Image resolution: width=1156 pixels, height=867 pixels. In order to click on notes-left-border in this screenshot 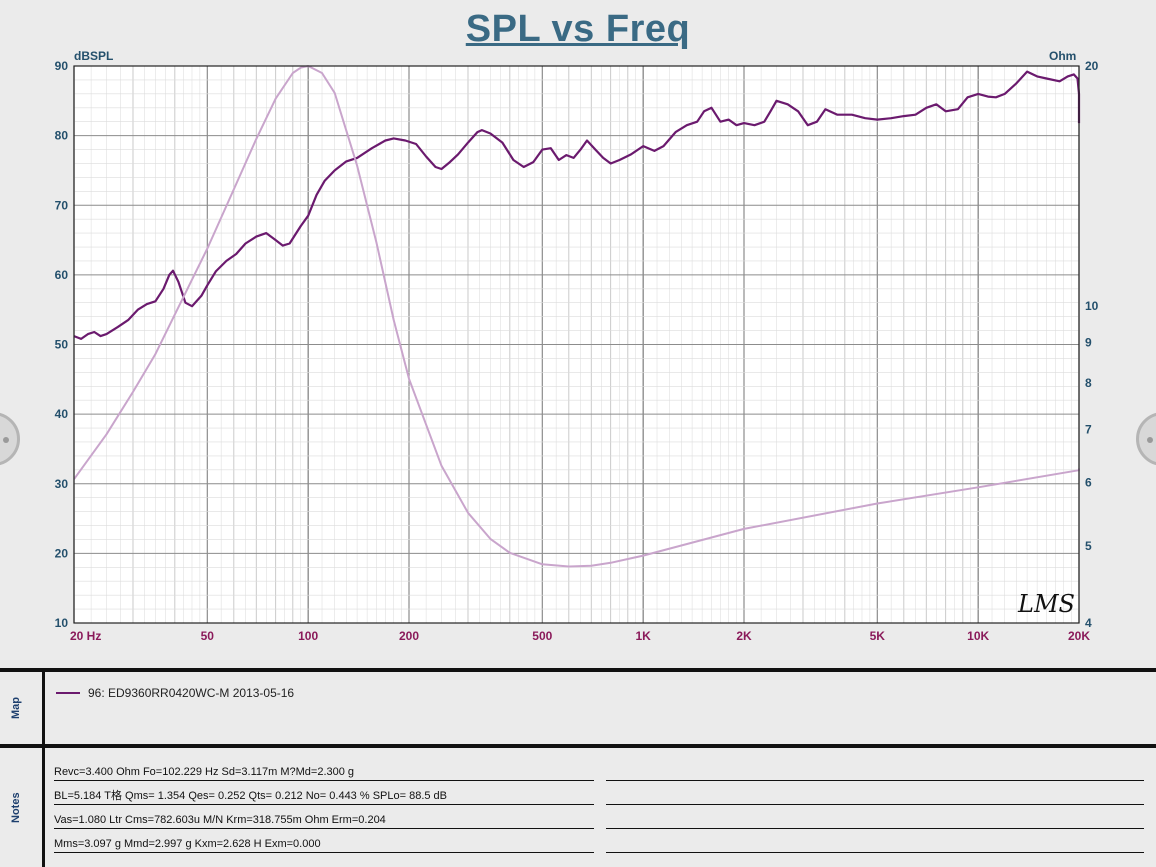, I will do `click(43, 807)`.